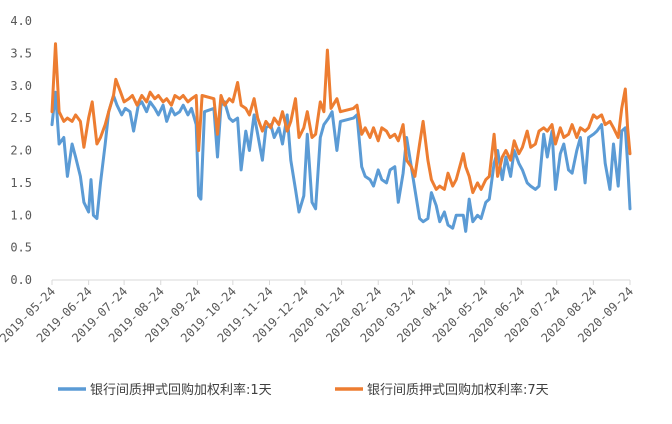 This screenshot has height=424, width=672. Describe the element at coordinates (458, 390) in the screenshot. I see `legend-label: 银行间质押式回购加权利率:7天` at that location.